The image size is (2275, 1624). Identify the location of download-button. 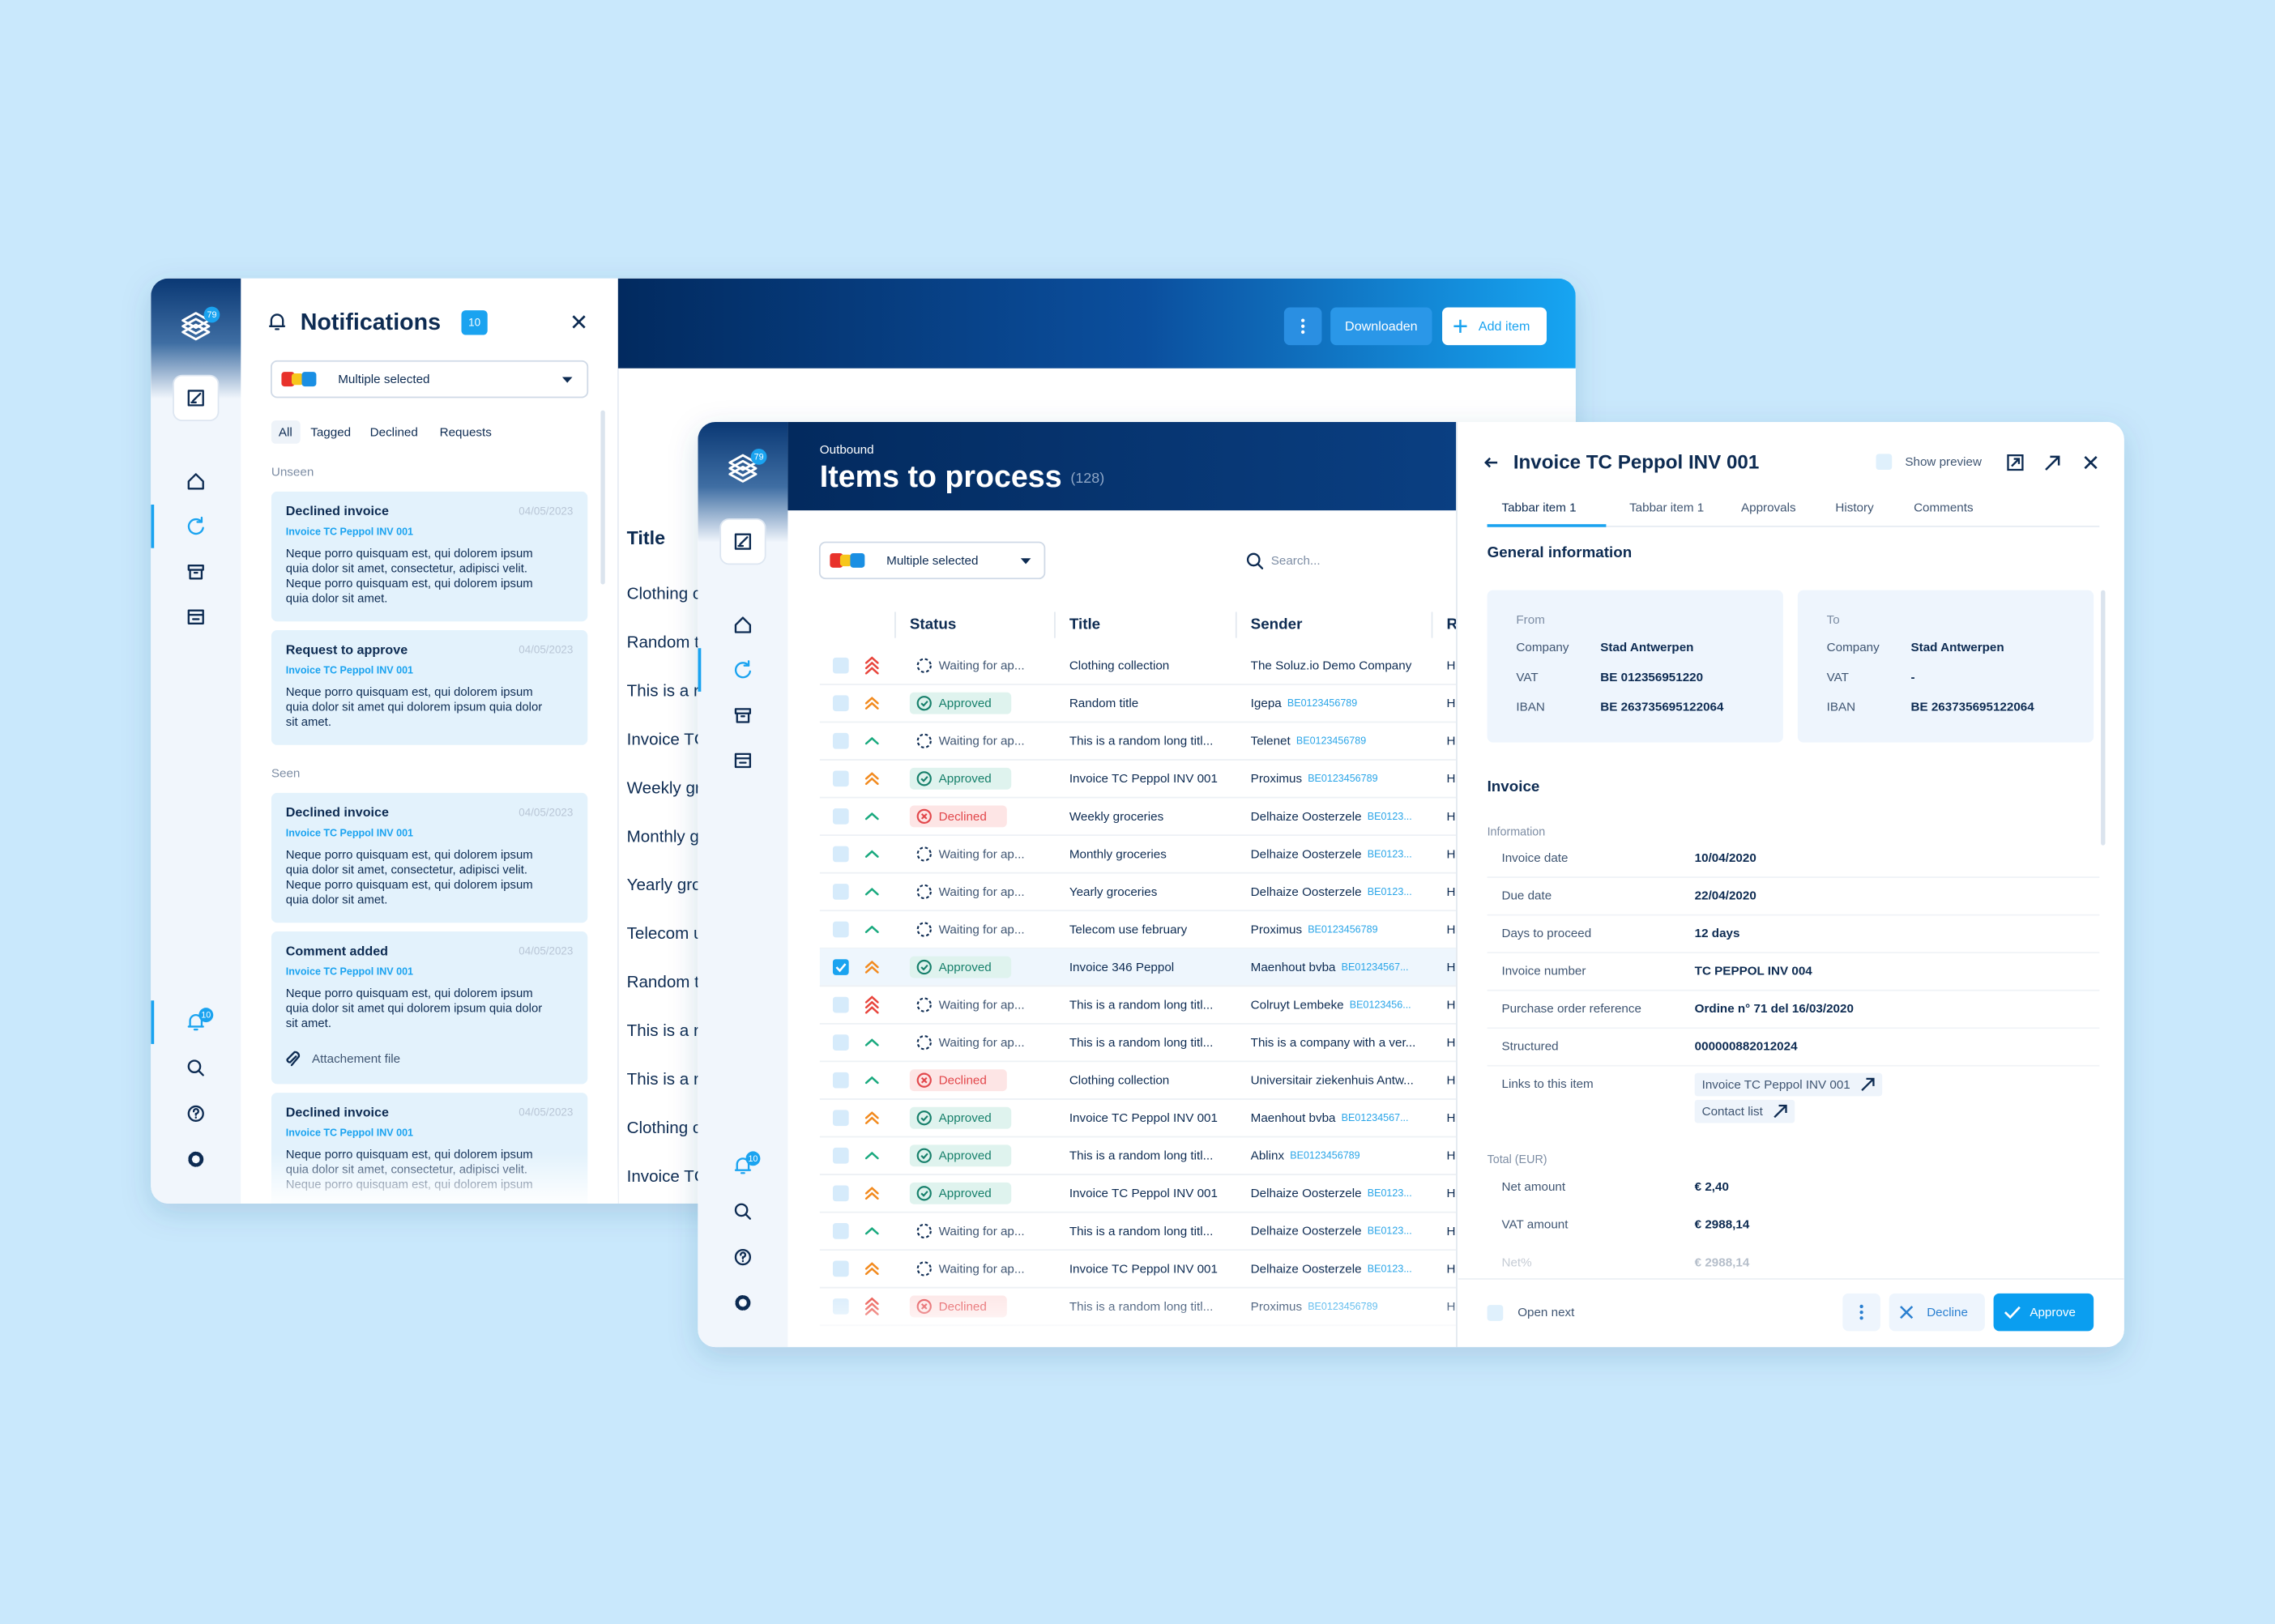
(1381, 326).